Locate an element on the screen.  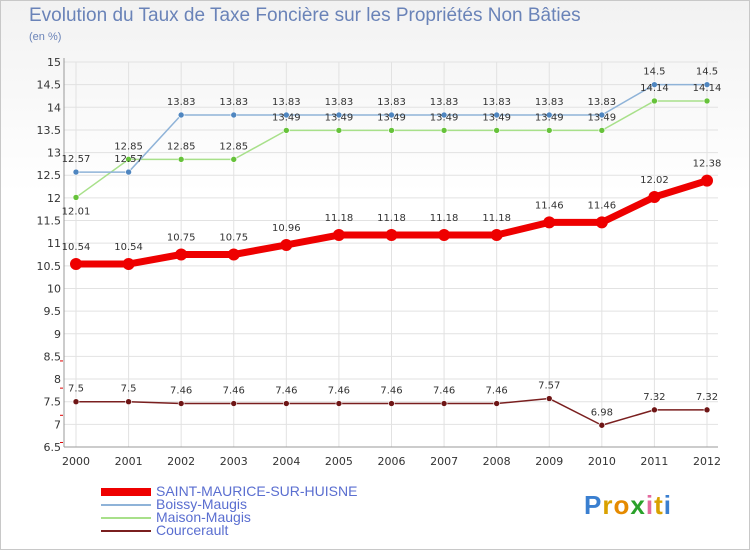
x-tick-label: 2006 is located at coordinates (392, 461).